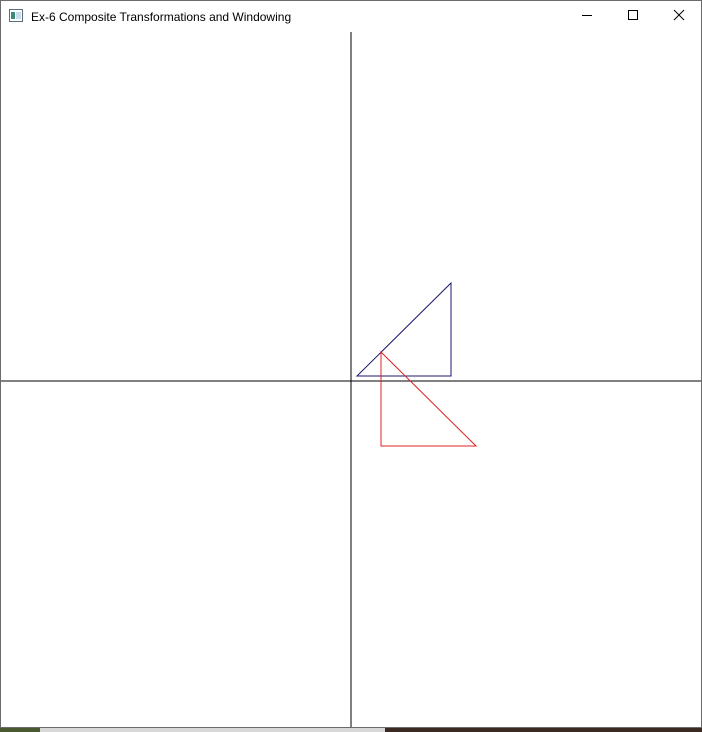 The height and width of the screenshot is (732, 702). I want to click on maximize-icon, so click(633, 17).